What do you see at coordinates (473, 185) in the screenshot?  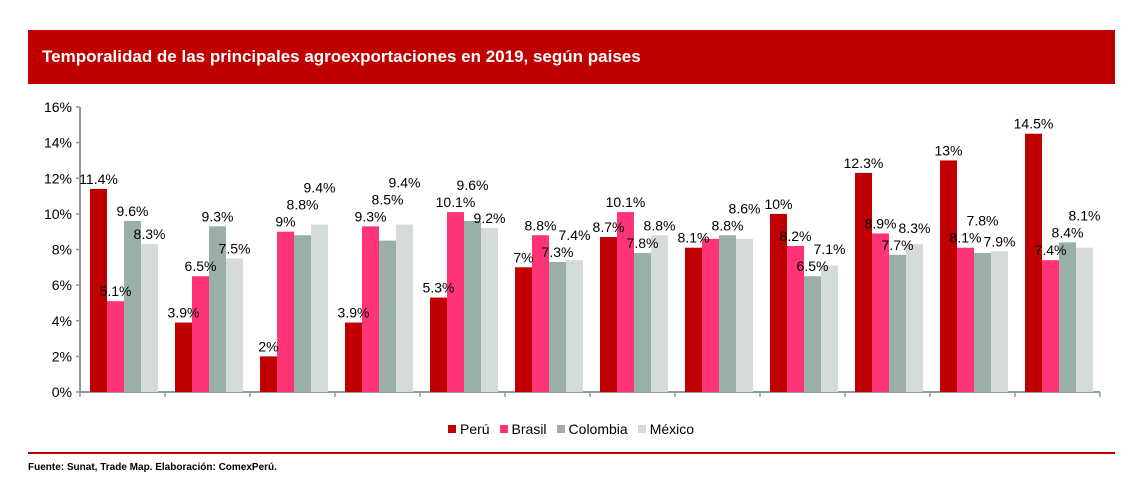 I see `data-label: 9.6%` at bounding box center [473, 185].